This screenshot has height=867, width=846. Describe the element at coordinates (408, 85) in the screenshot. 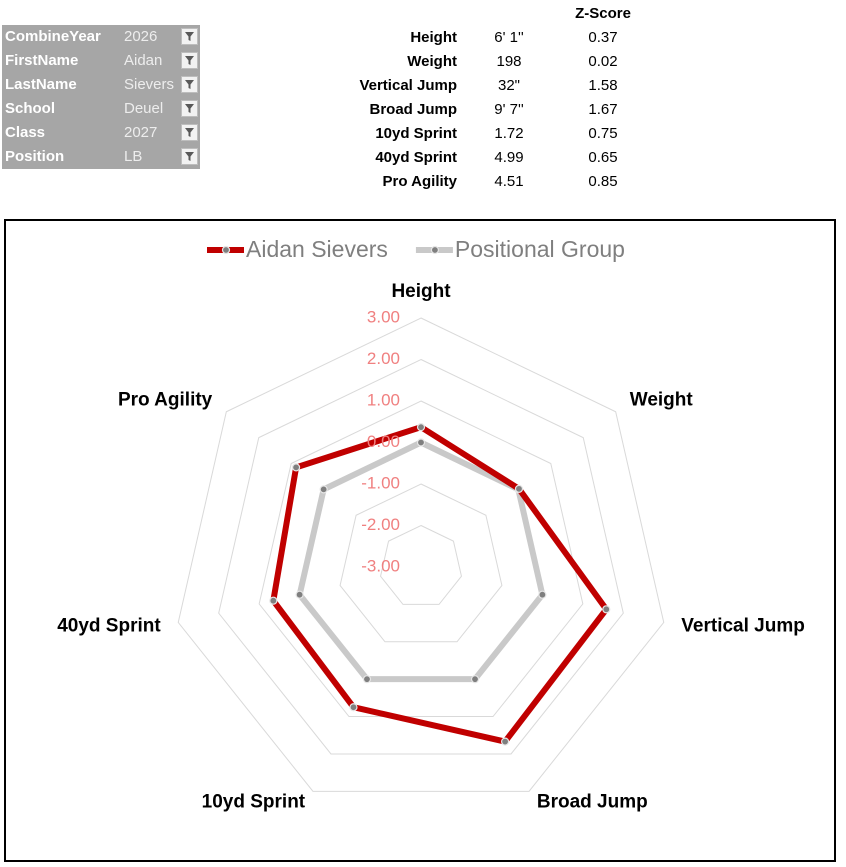

I see `stat-label: Vertical Jump` at that location.